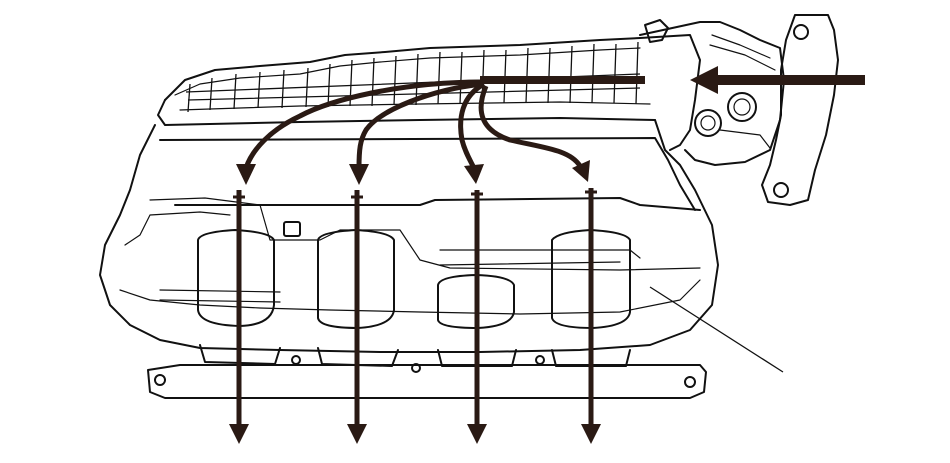 The image size is (950, 463). I want to click on inlet-flow-arrow-icon, so click(672, 80).